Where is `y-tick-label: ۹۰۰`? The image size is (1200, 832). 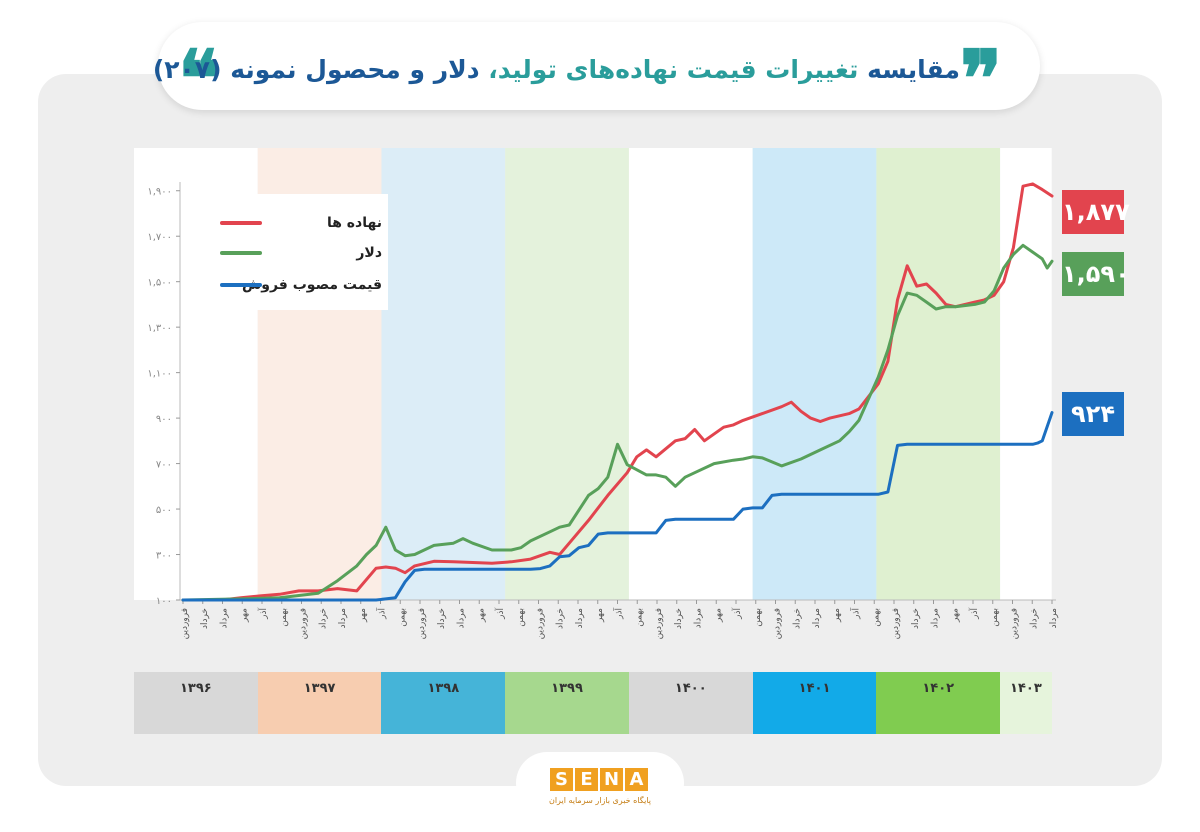 y-tick-label: ۹۰۰ is located at coordinates (164, 419).